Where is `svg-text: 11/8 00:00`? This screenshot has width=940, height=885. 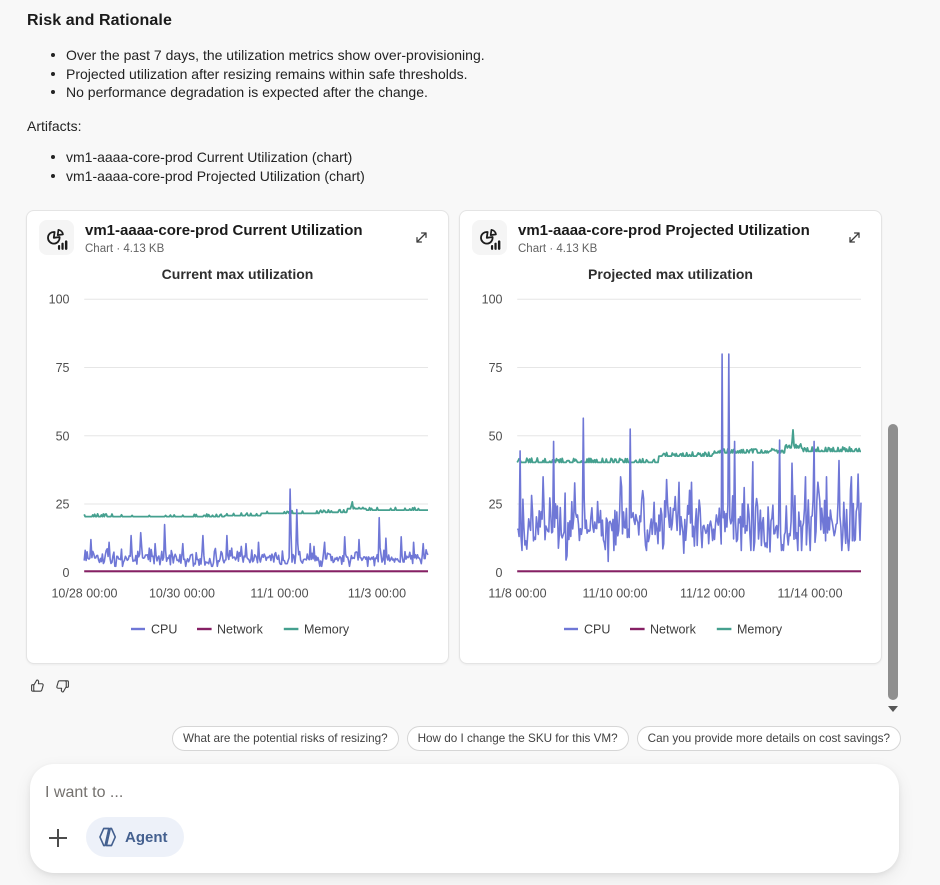 svg-text: 11/8 00:00 is located at coordinates (517, 594).